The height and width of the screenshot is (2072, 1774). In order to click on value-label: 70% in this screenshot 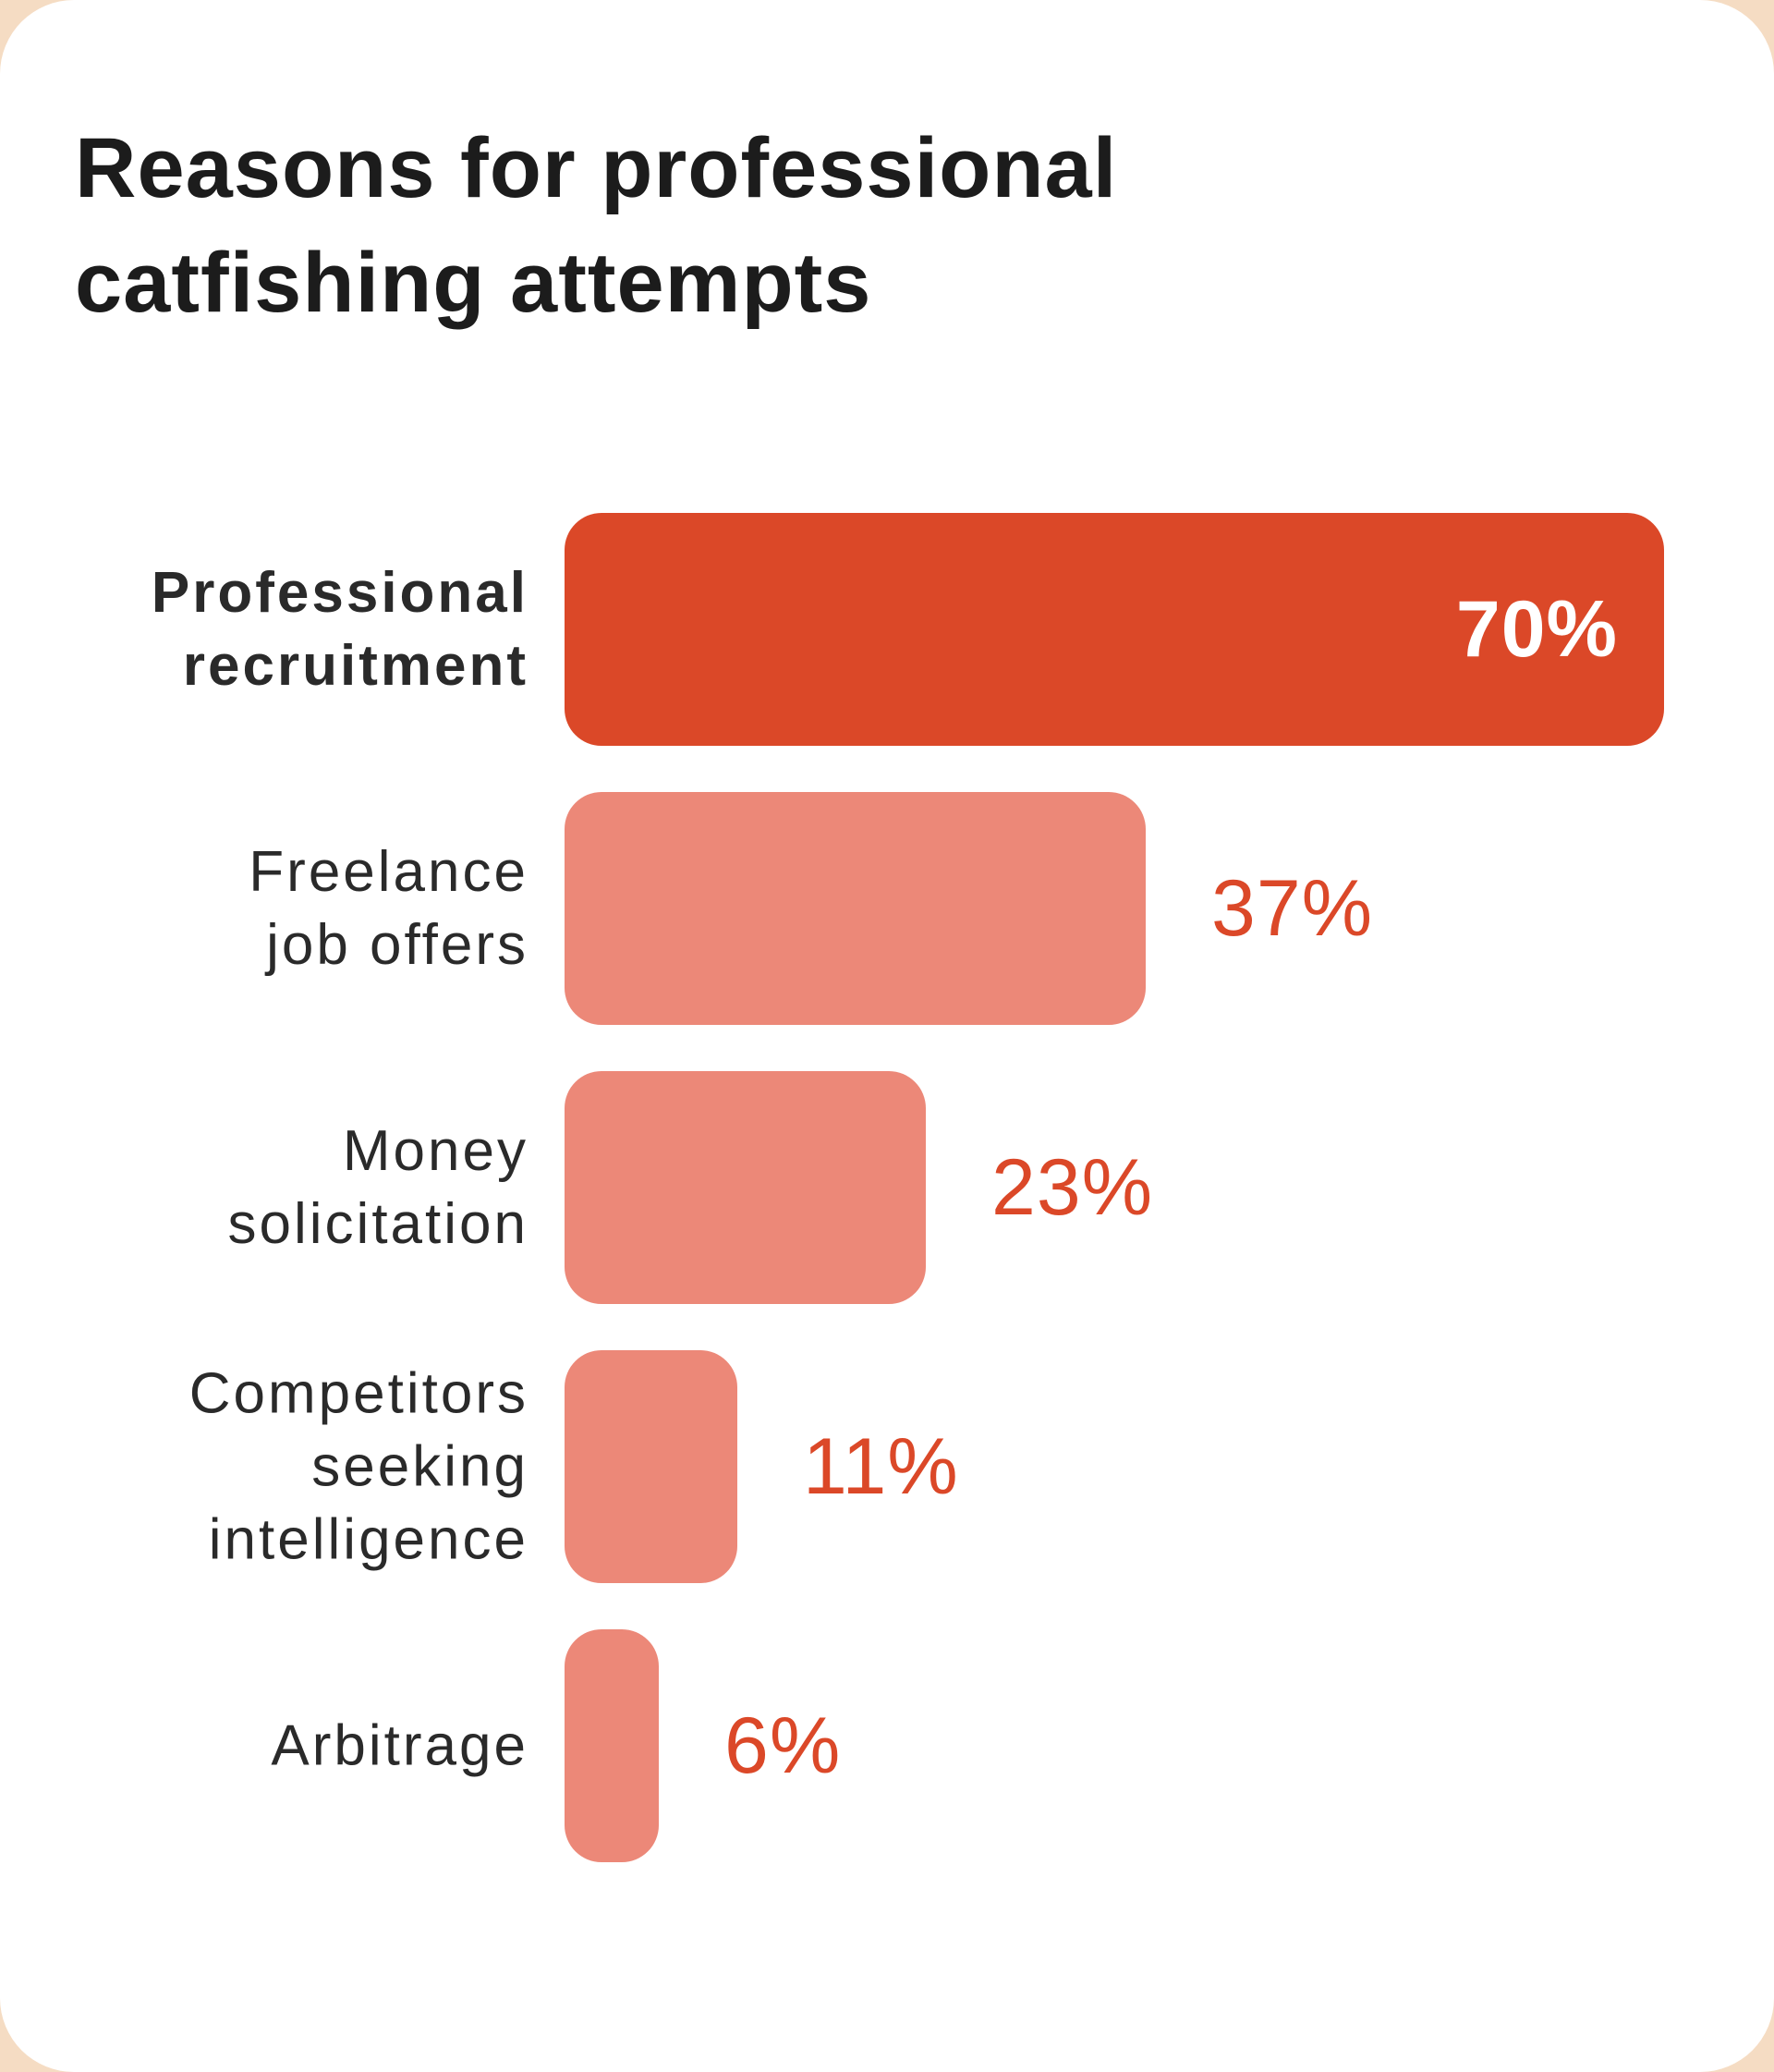, I will do `click(1536, 629)`.